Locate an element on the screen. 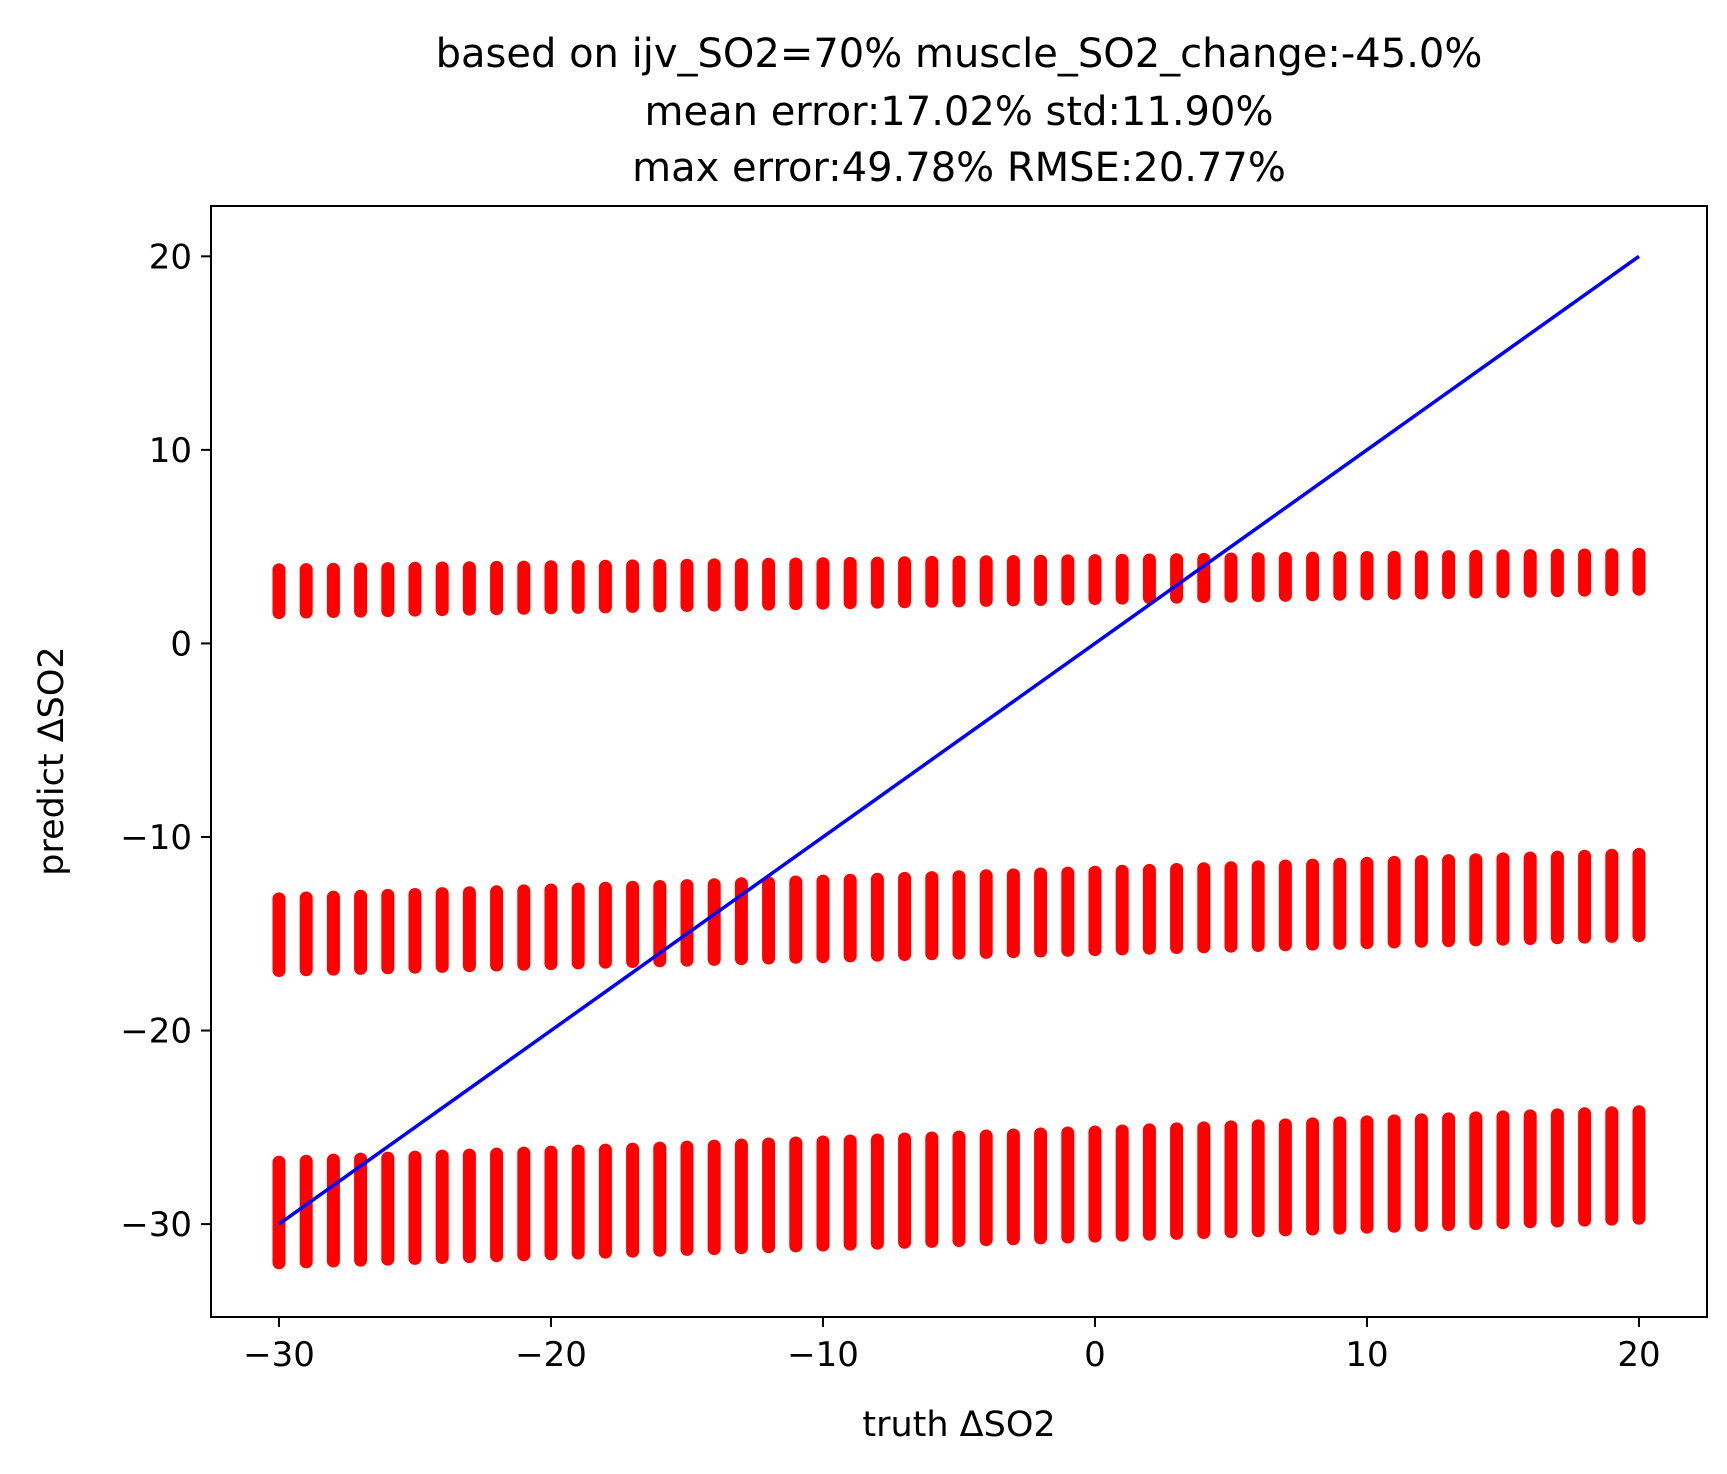  chart-title-line-2: mean error:17.02% std:11.90% is located at coordinates (959, 112).